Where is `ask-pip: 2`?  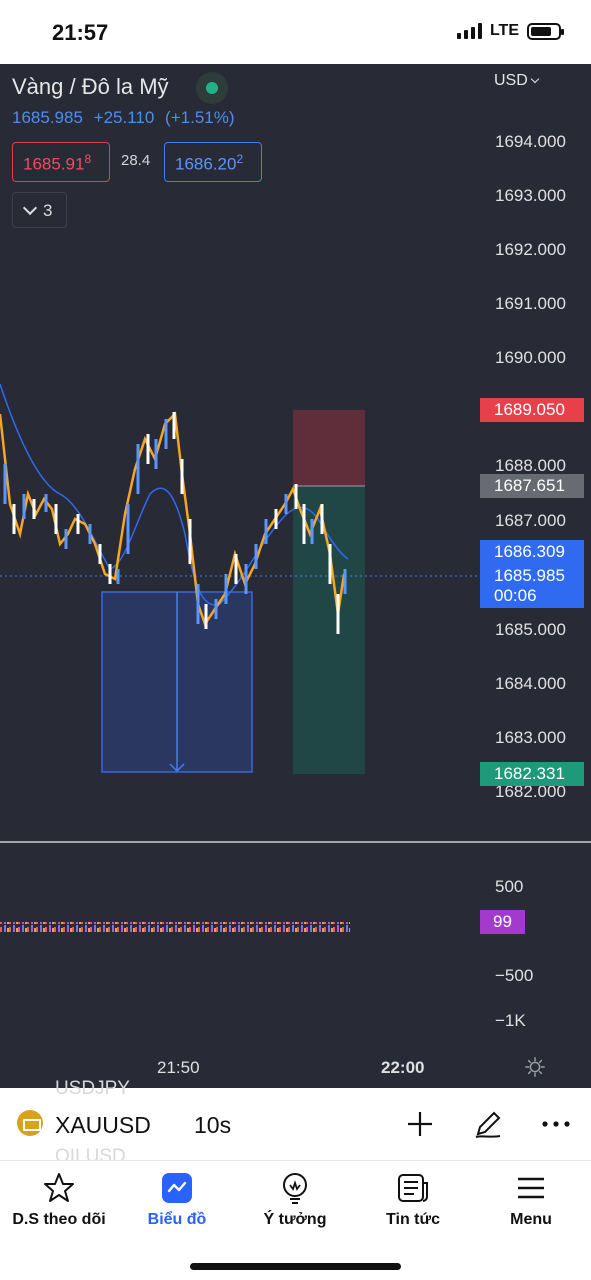 ask-pip: 2 is located at coordinates (240, 159).